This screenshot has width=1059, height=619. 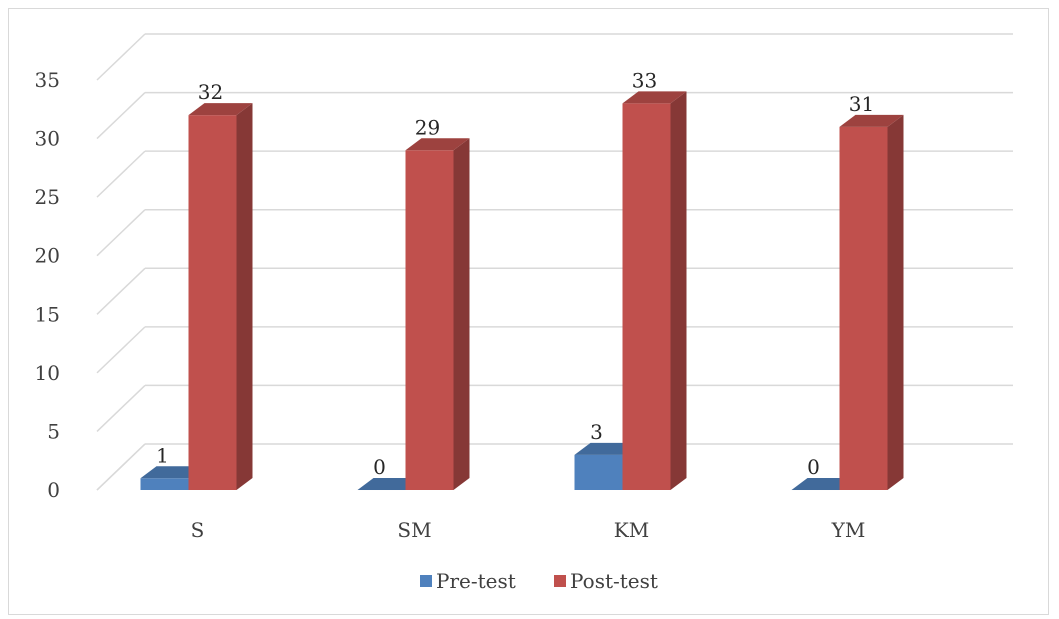 I want to click on y-tick-label: 25, so click(x=47, y=197).